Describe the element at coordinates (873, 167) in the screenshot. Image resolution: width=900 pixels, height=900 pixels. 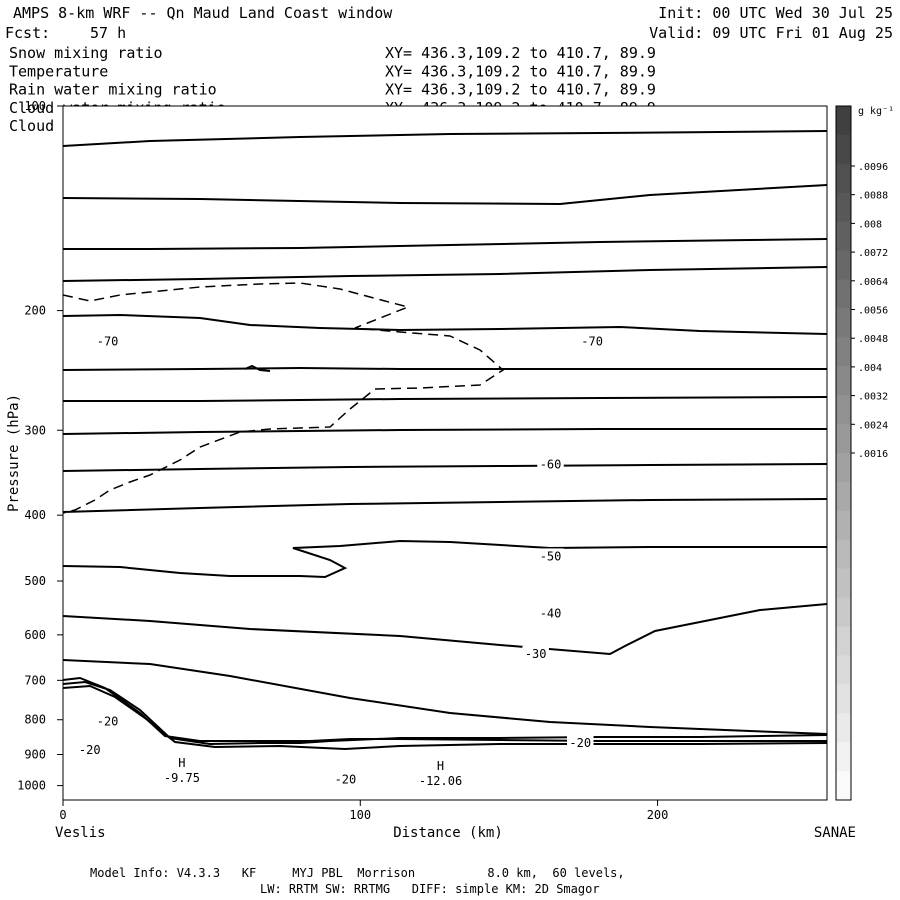
I see `colorbar-label: .0096` at that location.